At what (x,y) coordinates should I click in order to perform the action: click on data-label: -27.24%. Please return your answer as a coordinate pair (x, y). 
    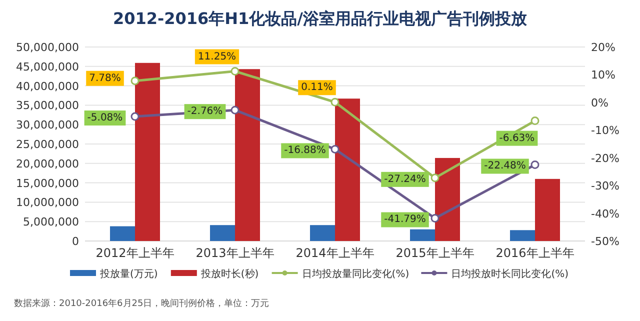
    Looking at the image, I should click on (405, 179).